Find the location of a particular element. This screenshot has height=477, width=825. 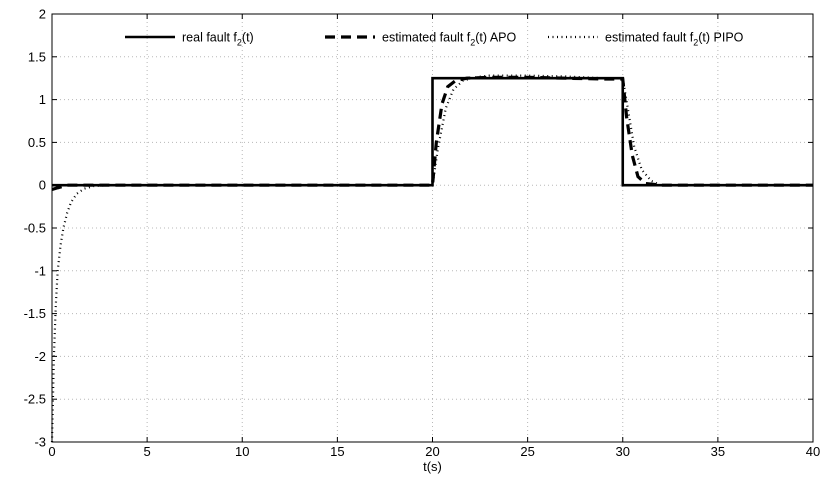

y-tick-label: 0.5 is located at coordinates (37, 142).